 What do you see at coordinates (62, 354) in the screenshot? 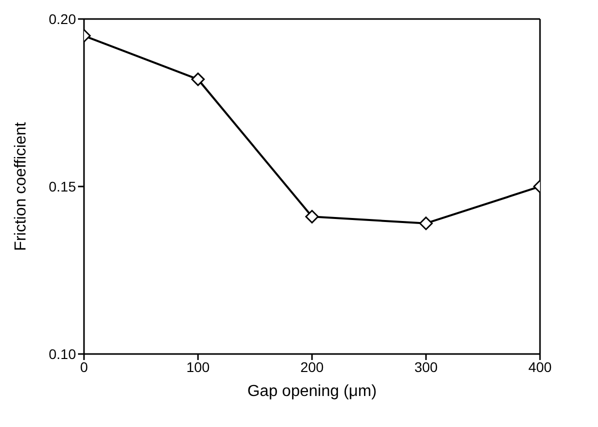
I see `y-tick-label: 0.10` at bounding box center [62, 354].